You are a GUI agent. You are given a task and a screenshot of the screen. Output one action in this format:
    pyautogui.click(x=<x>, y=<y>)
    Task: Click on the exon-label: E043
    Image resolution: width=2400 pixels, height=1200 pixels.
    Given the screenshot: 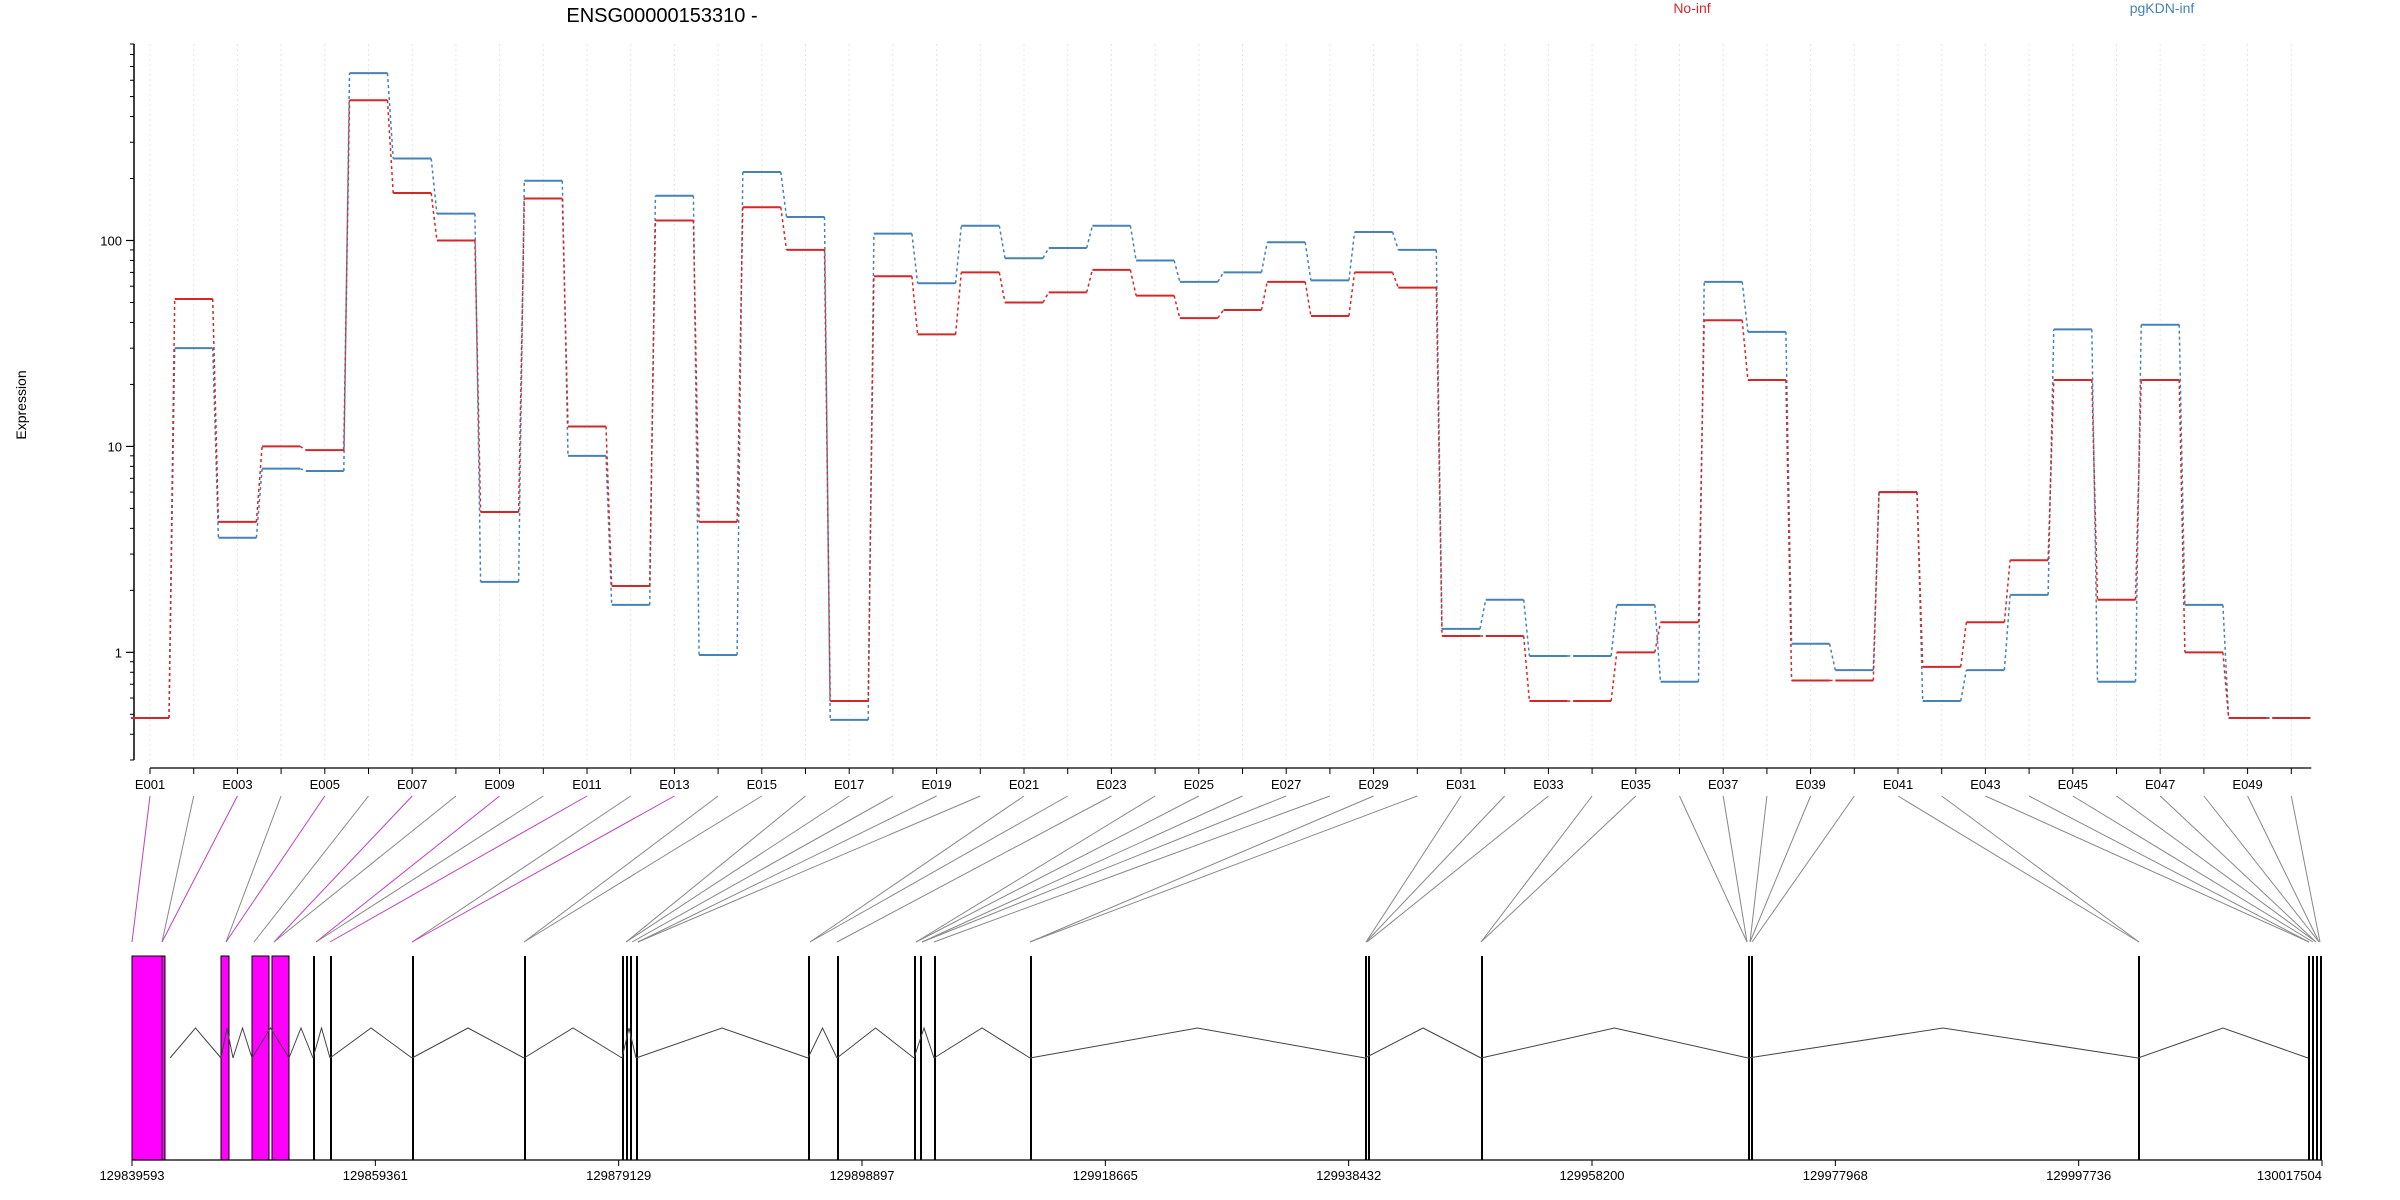 What is the action you would take?
    pyautogui.click(x=1985, y=784)
    